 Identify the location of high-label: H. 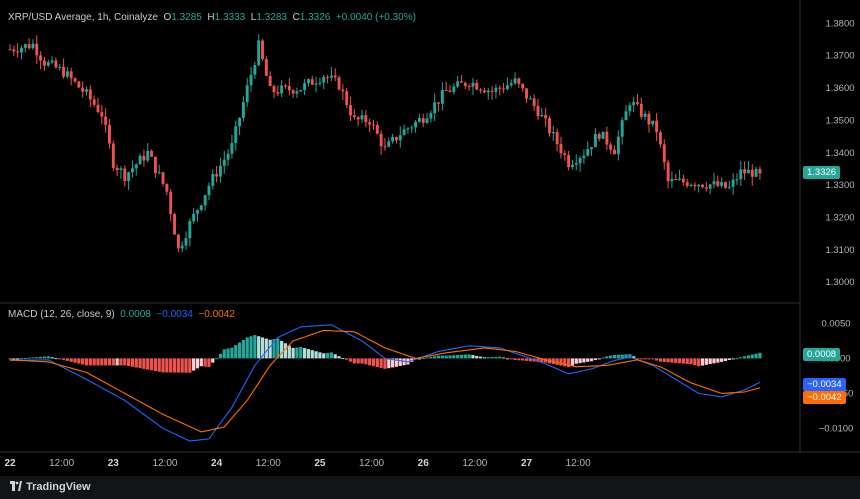
(211, 17).